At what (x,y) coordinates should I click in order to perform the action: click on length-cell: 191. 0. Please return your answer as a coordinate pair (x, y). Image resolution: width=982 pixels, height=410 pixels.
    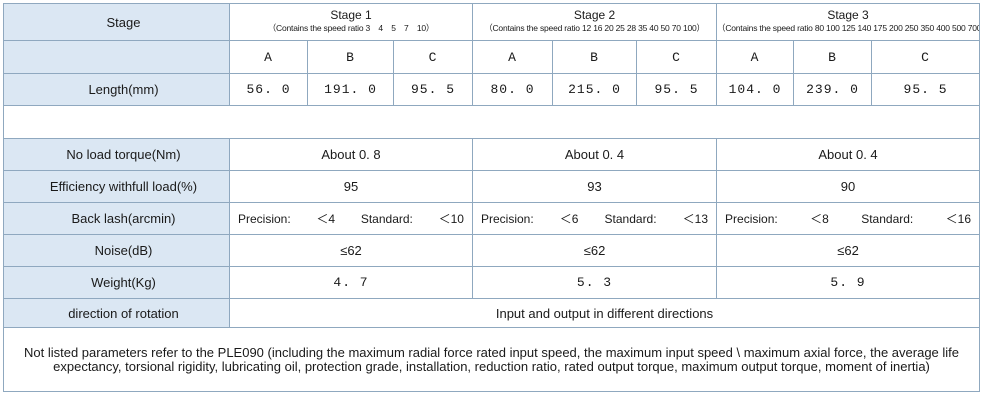
    Looking at the image, I should click on (350, 89).